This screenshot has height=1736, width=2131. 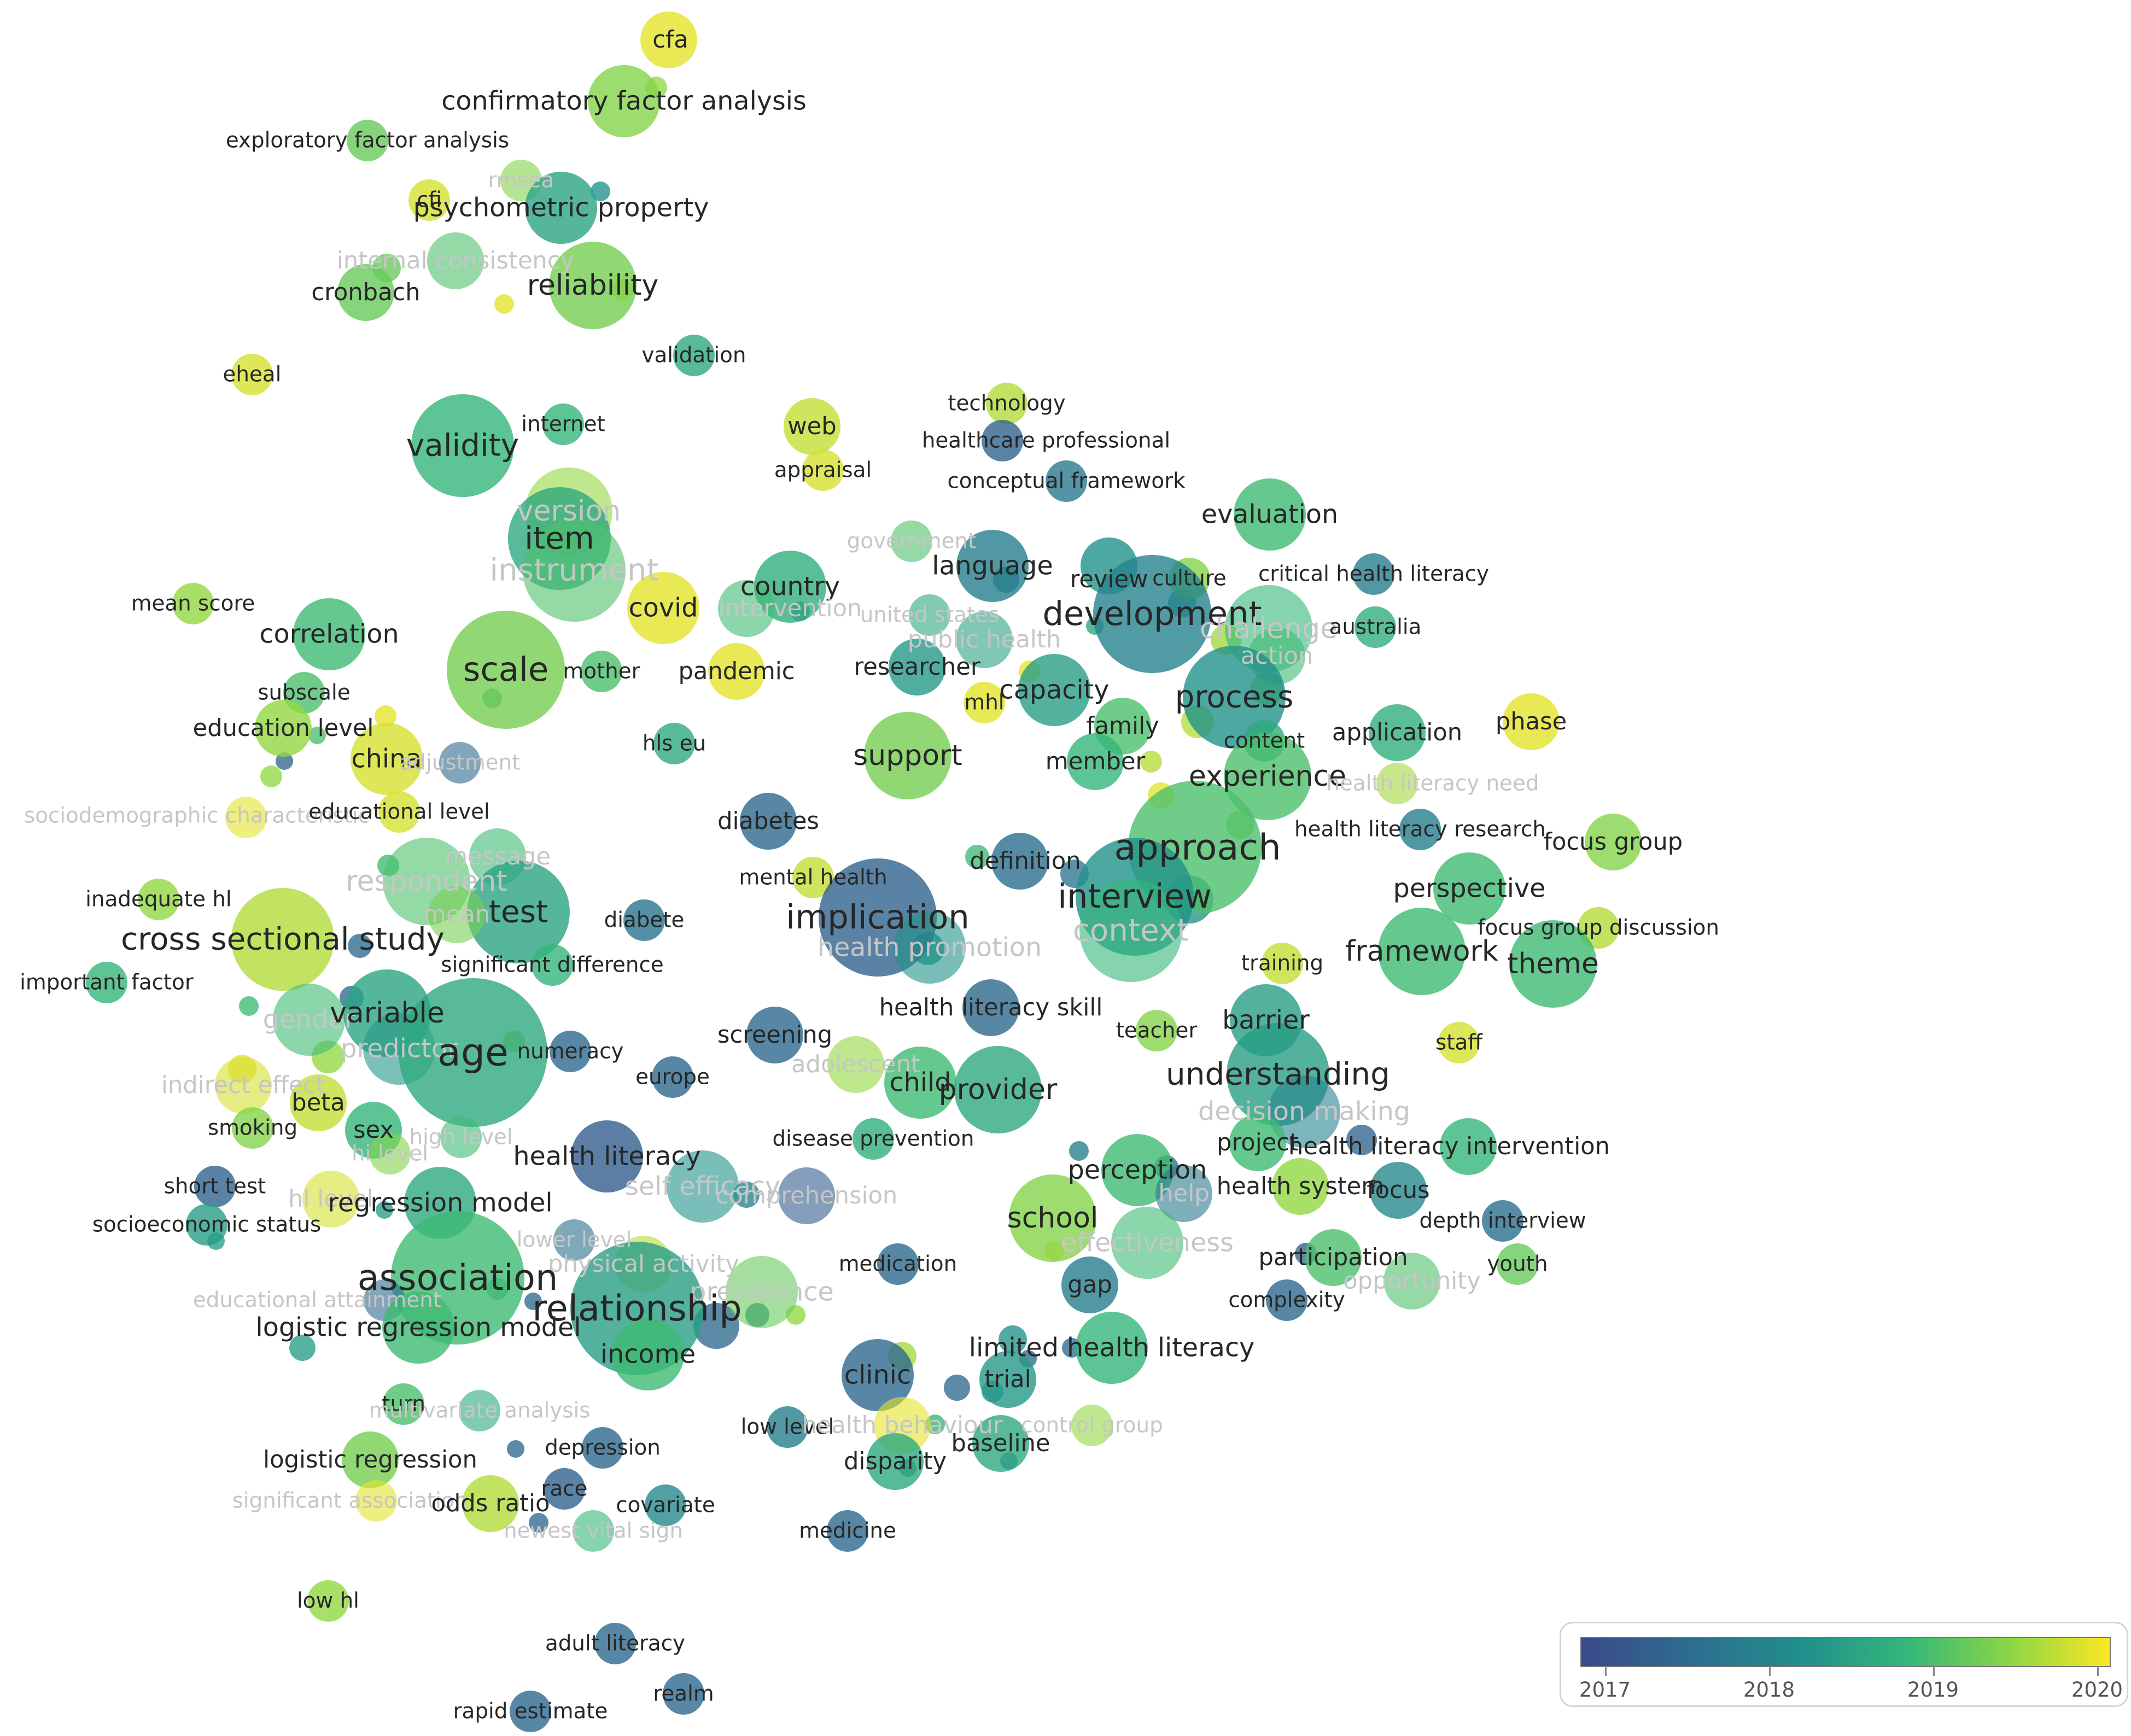 I want to click on node-bubble-adolescent, so click(x=856, y=1064).